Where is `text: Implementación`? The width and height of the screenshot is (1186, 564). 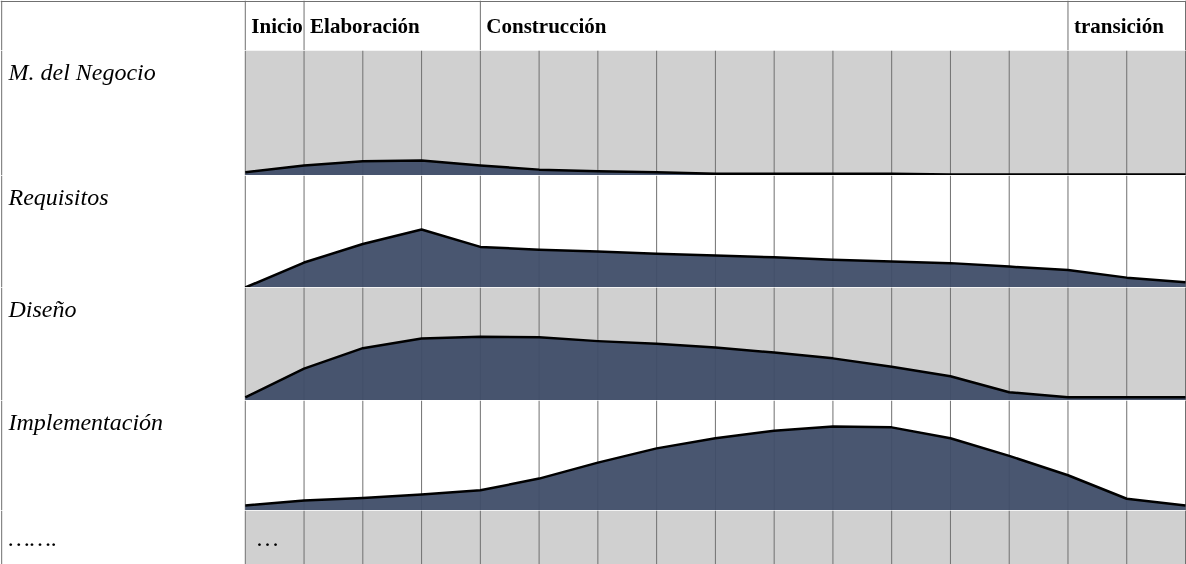
text: Implementación is located at coordinates (85, 421).